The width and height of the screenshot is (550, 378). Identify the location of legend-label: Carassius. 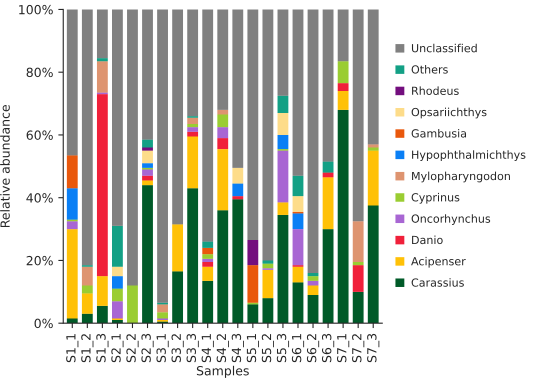
(438, 282).